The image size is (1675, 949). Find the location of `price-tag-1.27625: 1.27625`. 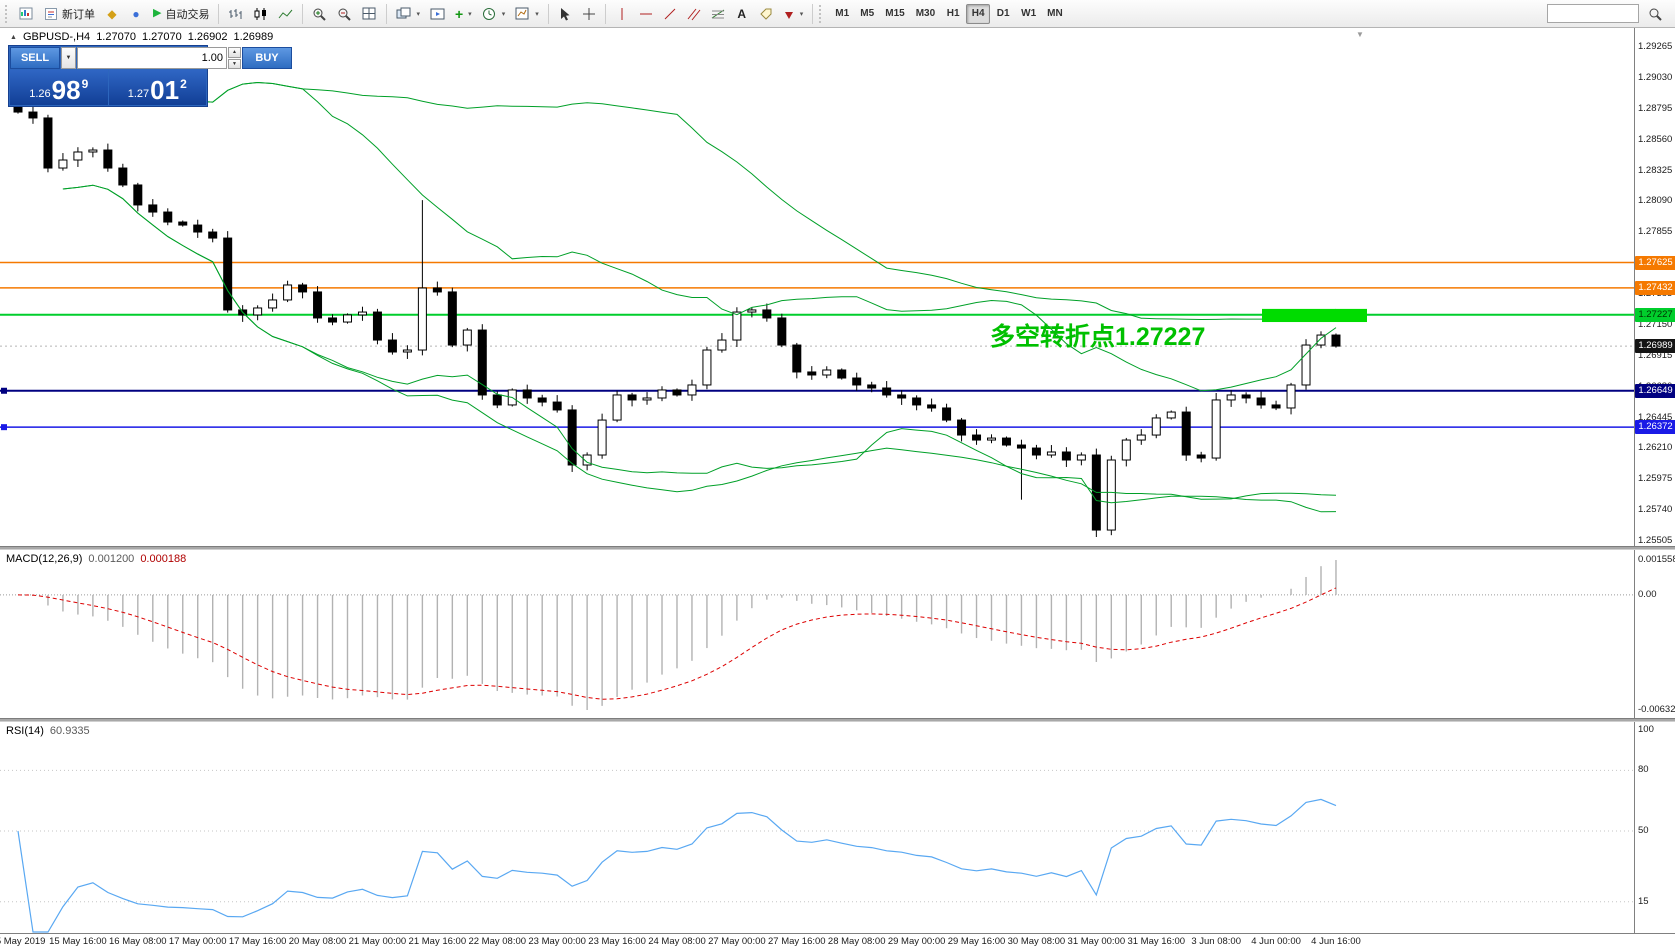

price-tag-1.27625: 1.27625 is located at coordinates (1655, 262).